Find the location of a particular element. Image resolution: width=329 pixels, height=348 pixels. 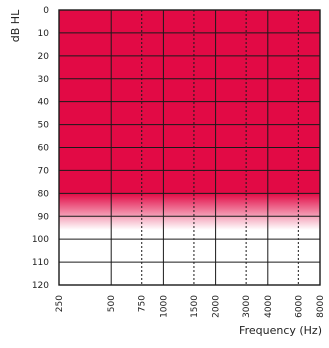

y-tick-label-10: 10 is located at coordinates (44, 34).